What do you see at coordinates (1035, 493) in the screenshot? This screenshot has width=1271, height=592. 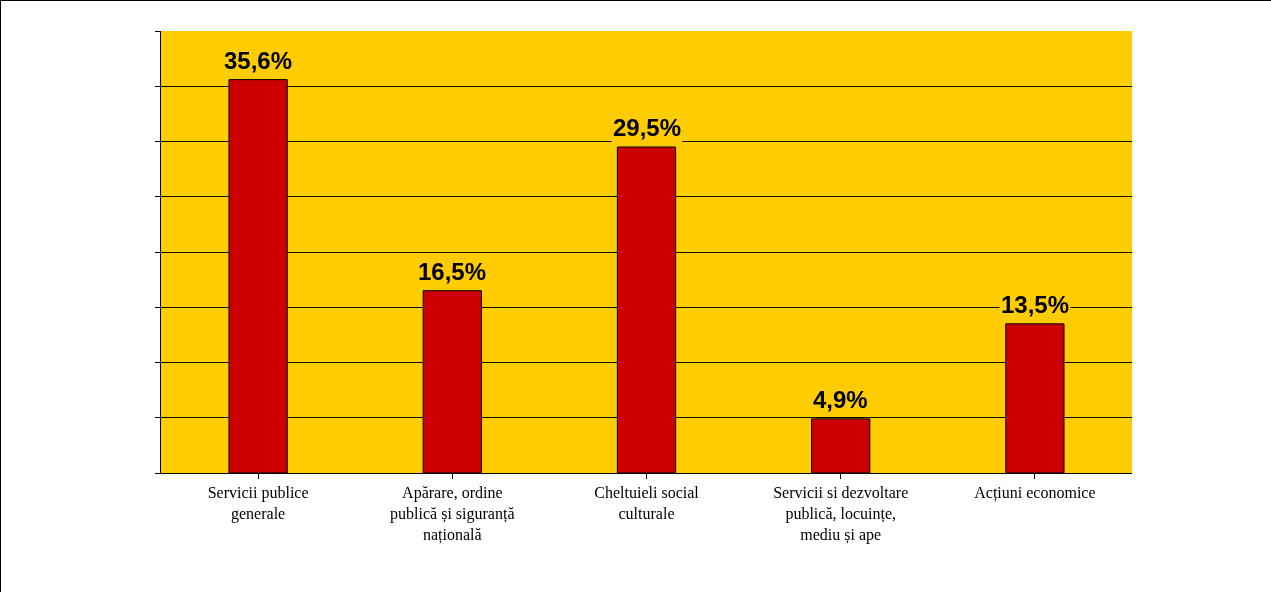 I see `x-tick-label: Acțiuni economice` at bounding box center [1035, 493].